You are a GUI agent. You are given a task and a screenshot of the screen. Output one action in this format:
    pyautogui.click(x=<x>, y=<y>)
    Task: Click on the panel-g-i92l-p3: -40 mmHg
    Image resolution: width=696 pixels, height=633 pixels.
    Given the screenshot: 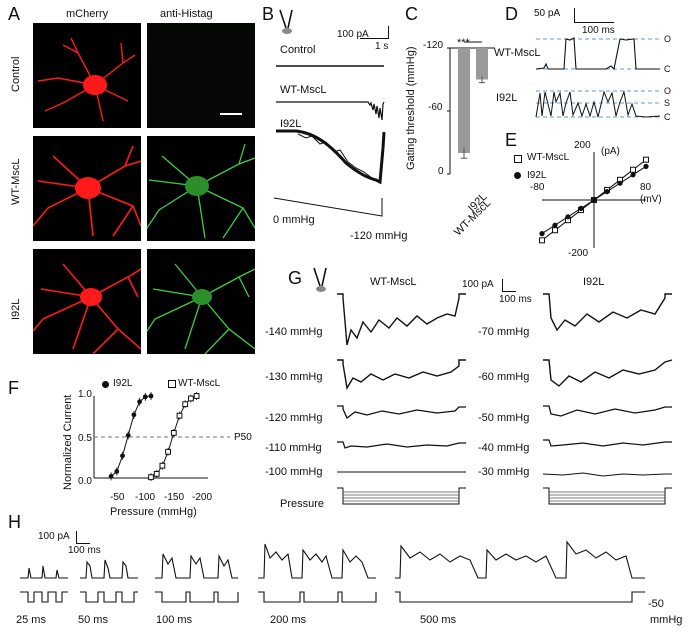 What is the action you would take?
    pyautogui.click(x=504, y=448)
    